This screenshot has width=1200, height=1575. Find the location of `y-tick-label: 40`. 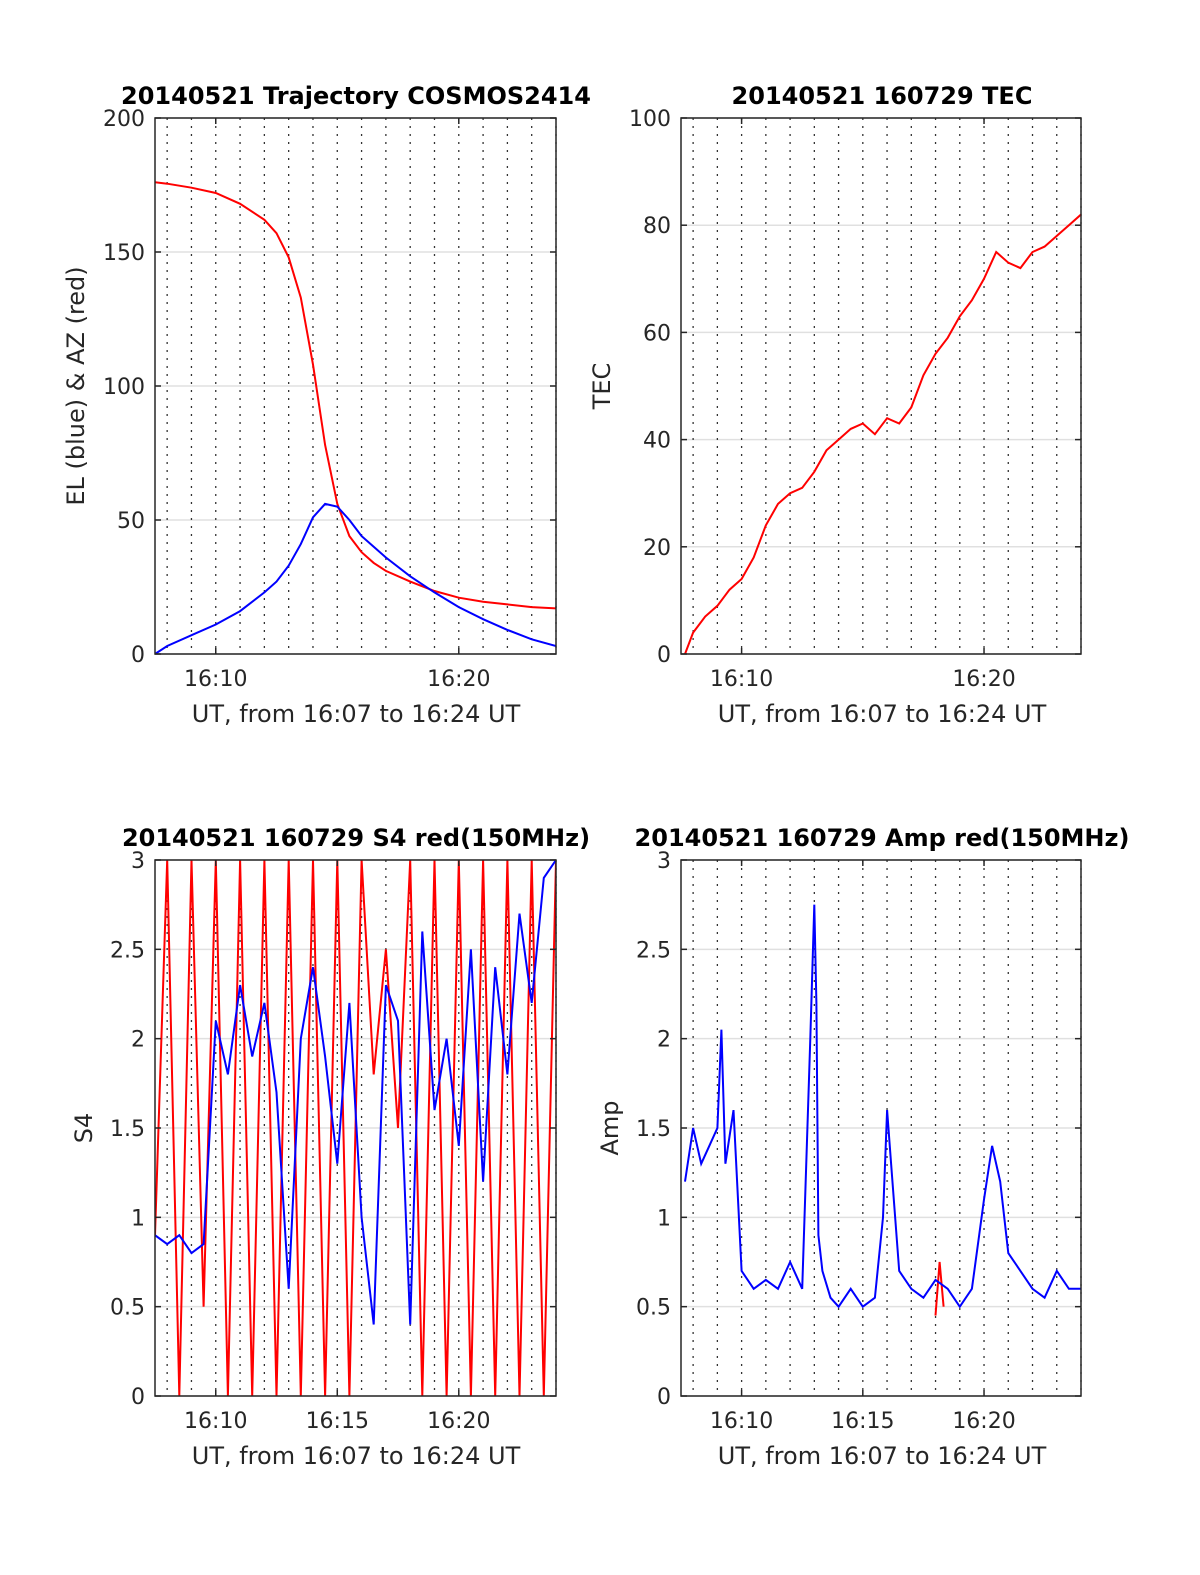

y-tick-label: 40 is located at coordinates (657, 441).